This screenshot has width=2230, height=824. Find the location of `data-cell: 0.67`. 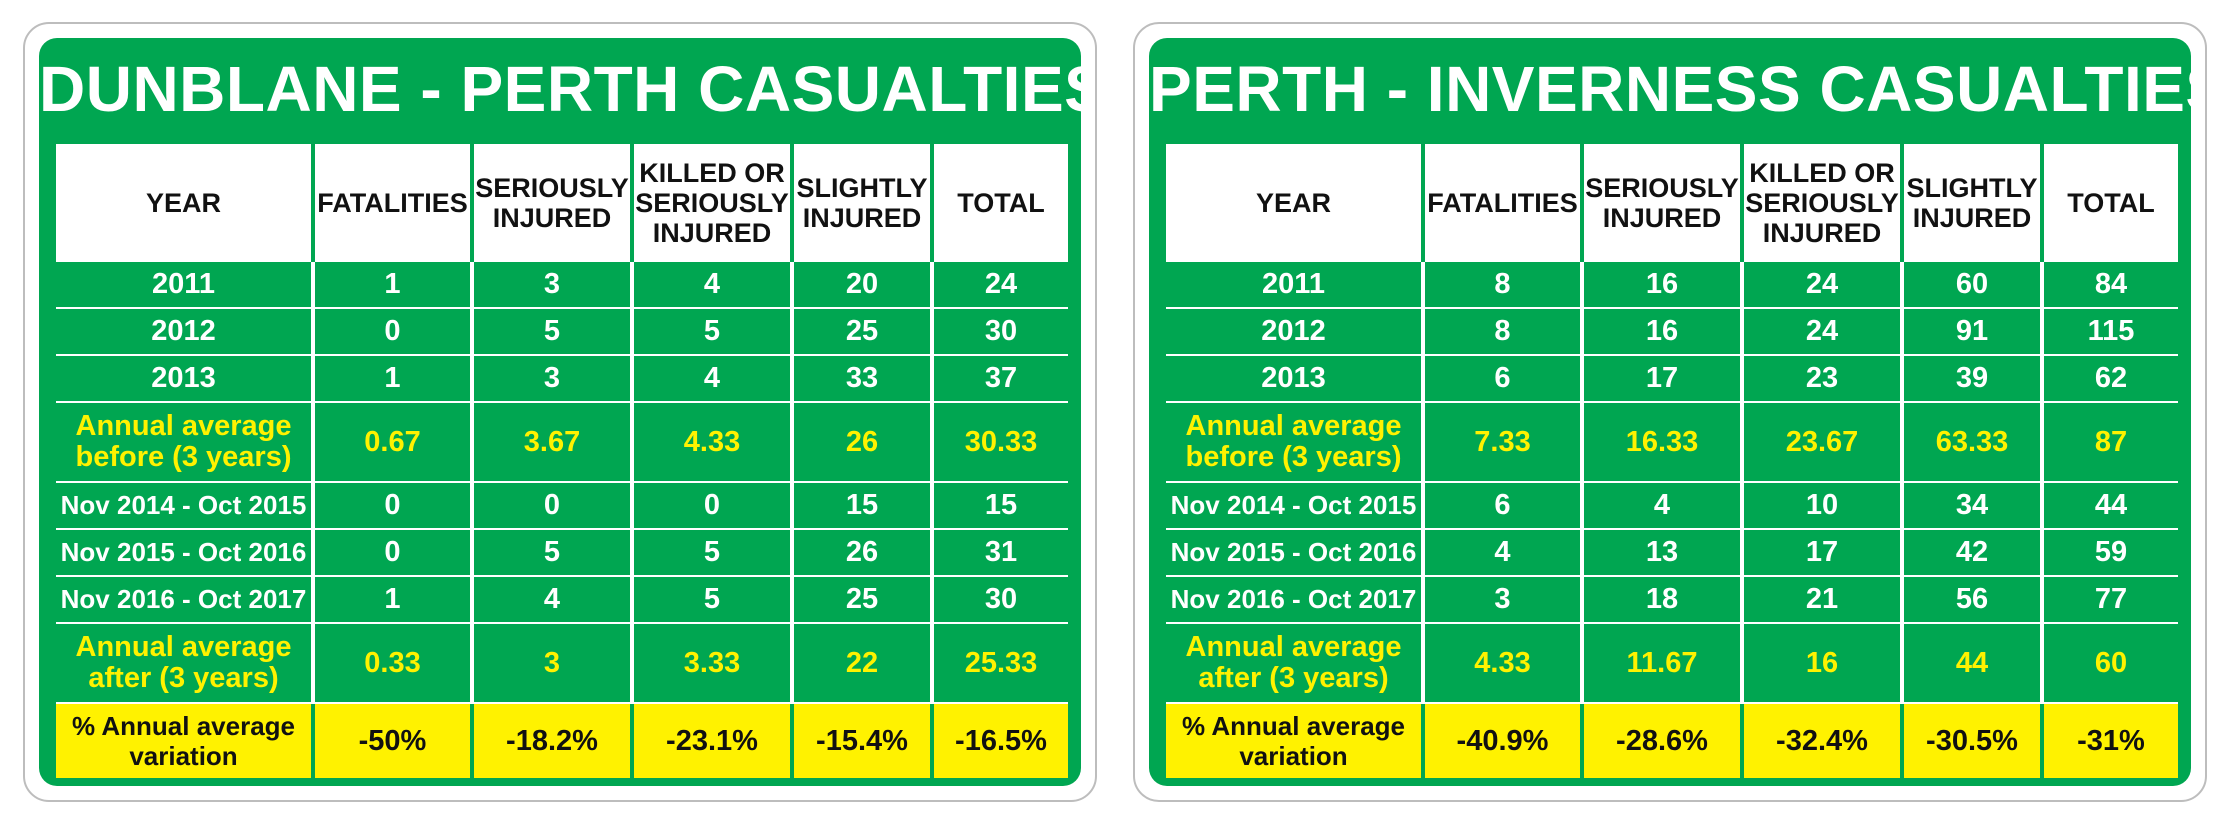

data-cell: 0.67 is located at coordinates (391, 442).